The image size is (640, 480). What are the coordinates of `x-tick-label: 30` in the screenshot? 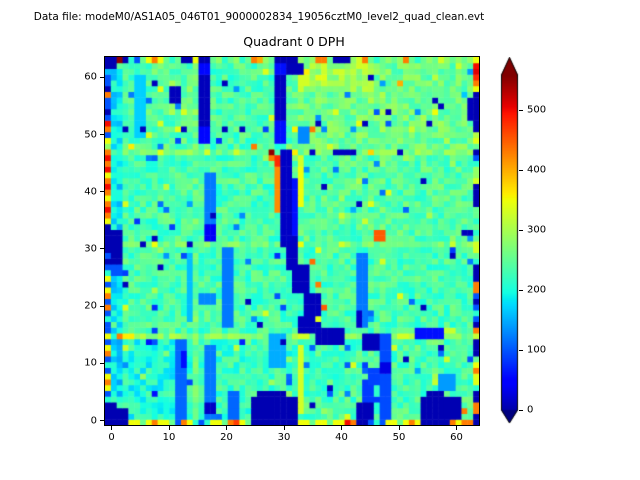 It's located at (284, 437).